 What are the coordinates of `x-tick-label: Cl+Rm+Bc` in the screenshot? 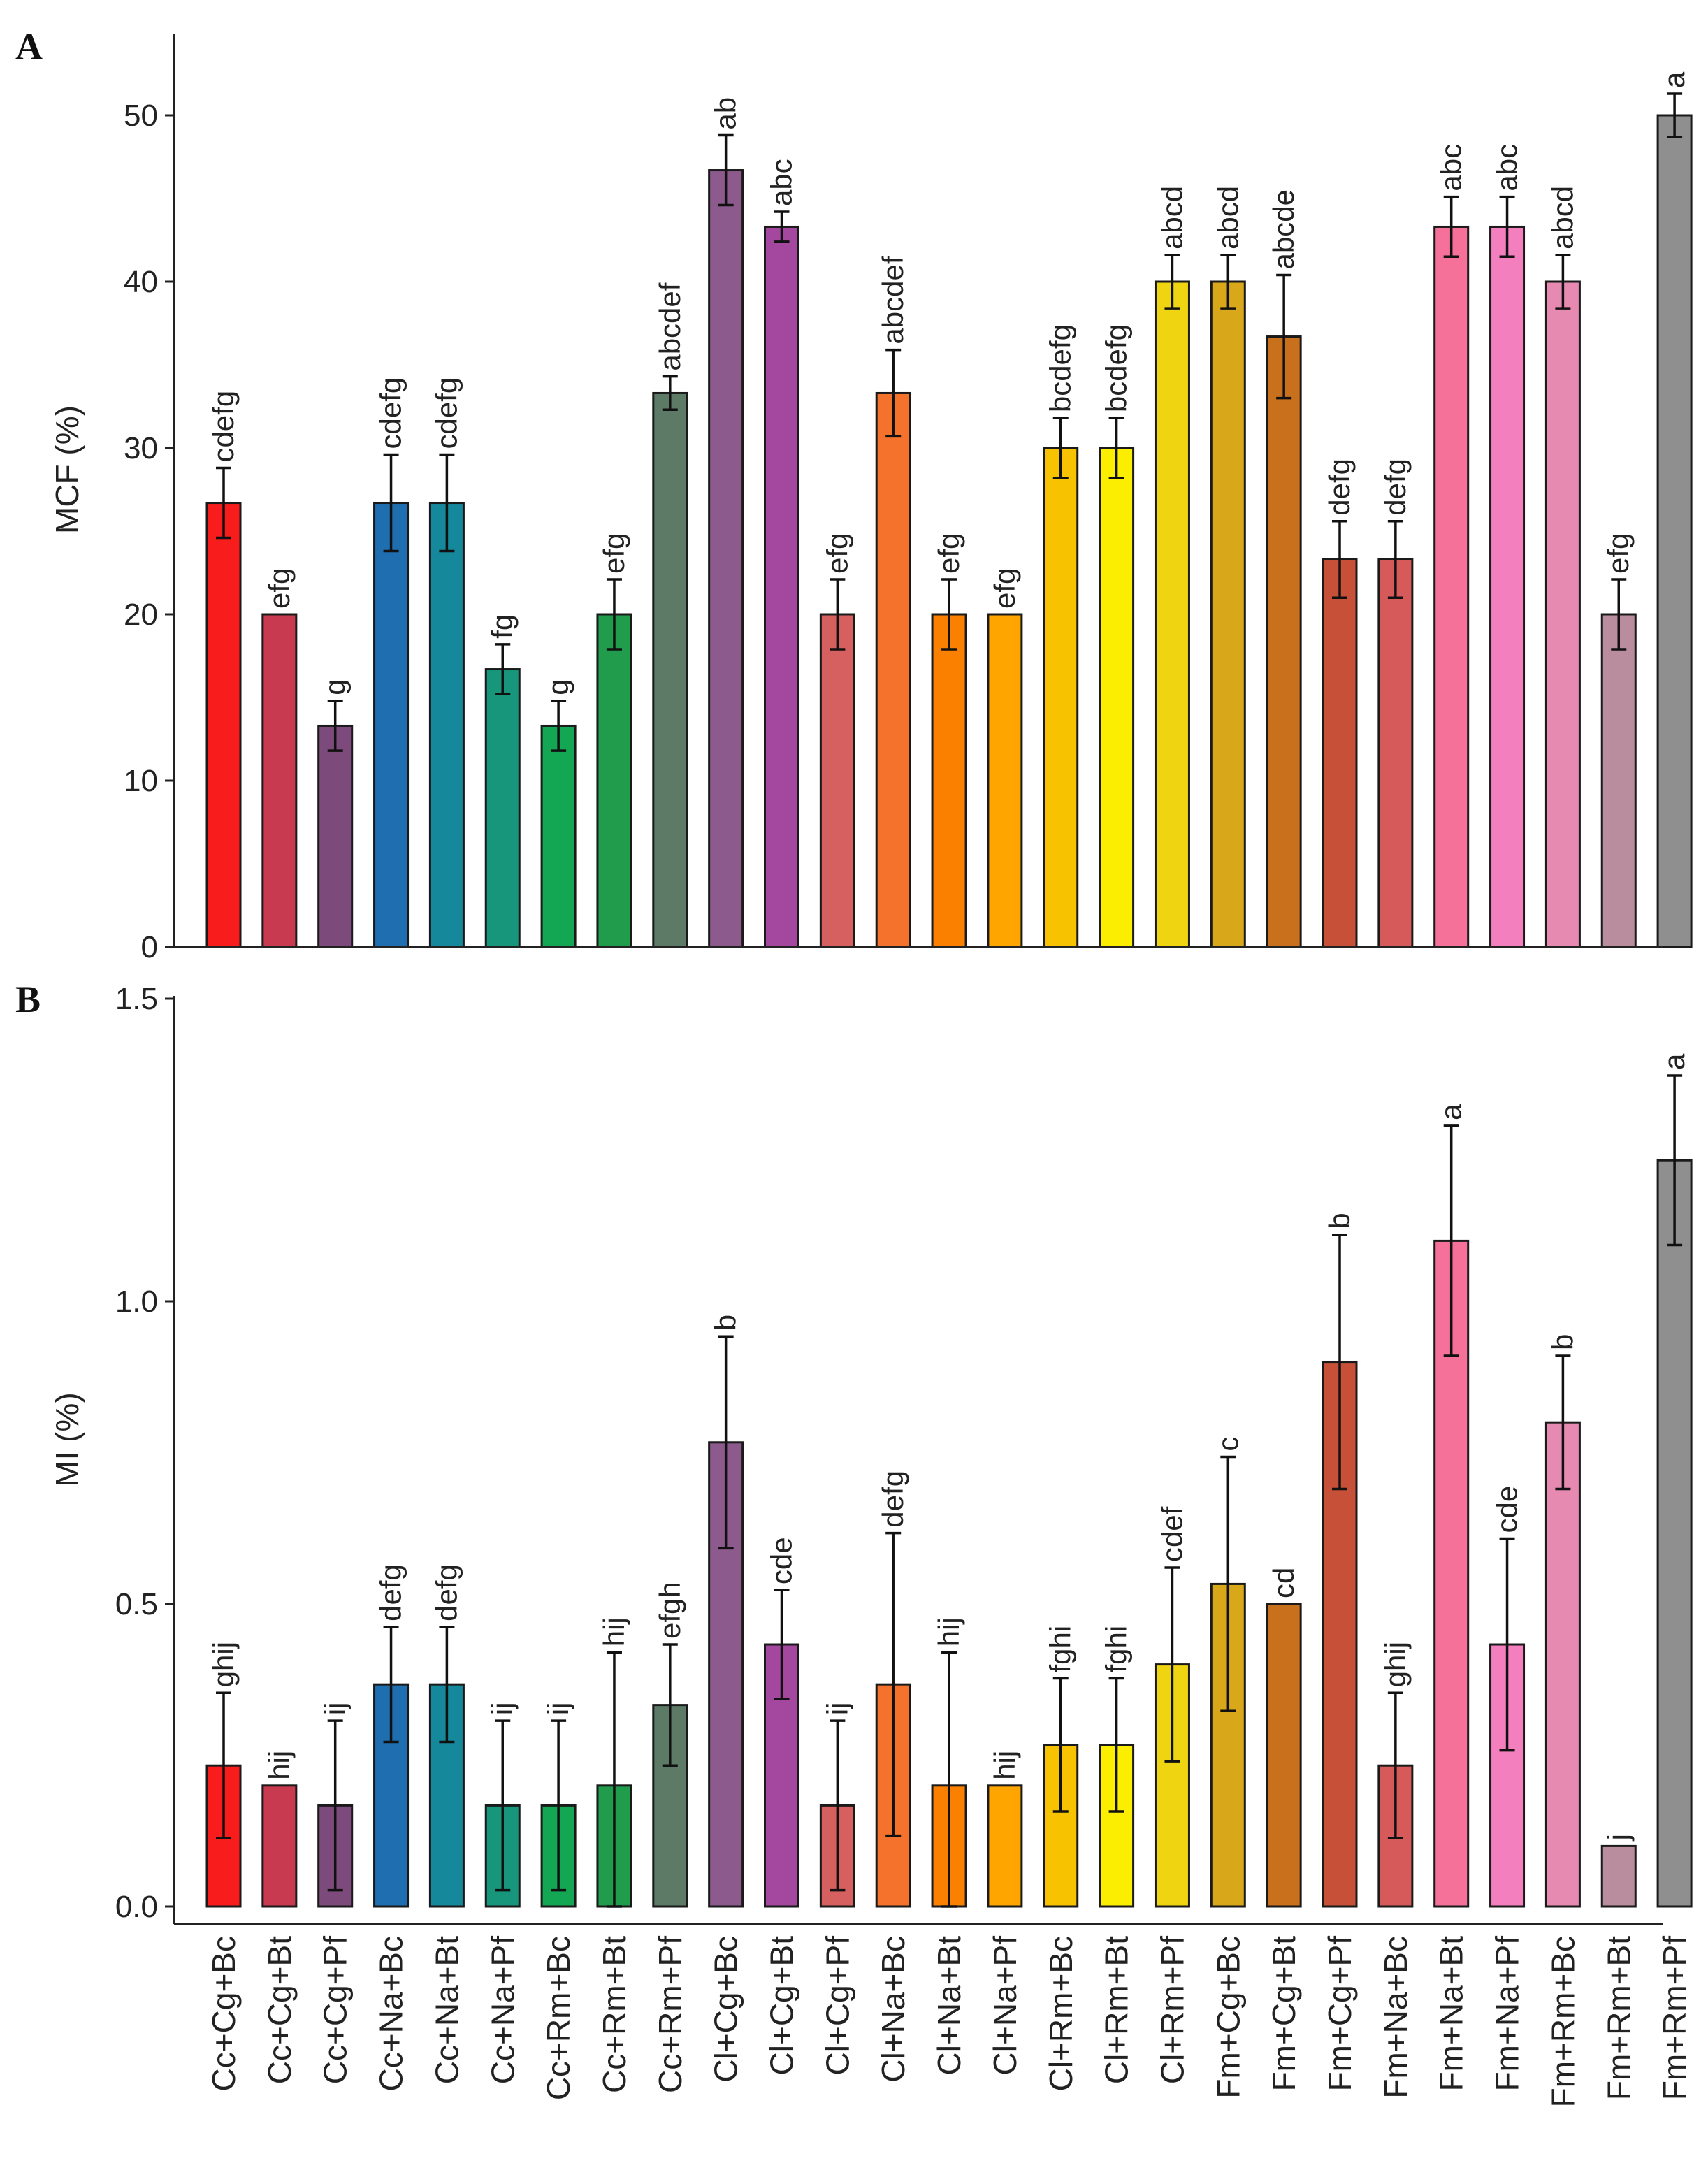 It's located at (1061, 2013).